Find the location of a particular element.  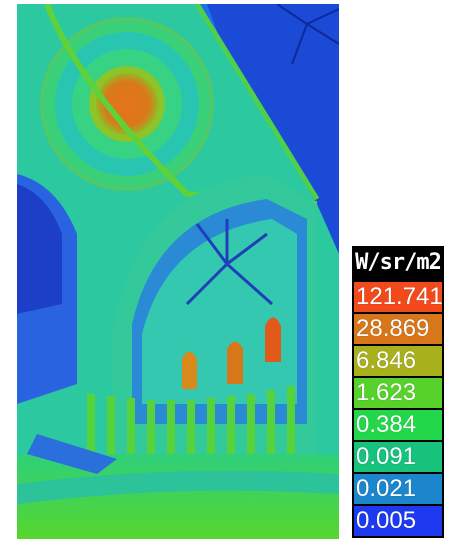

legend-entry: 0.384 is located at coordinates (398, 425).